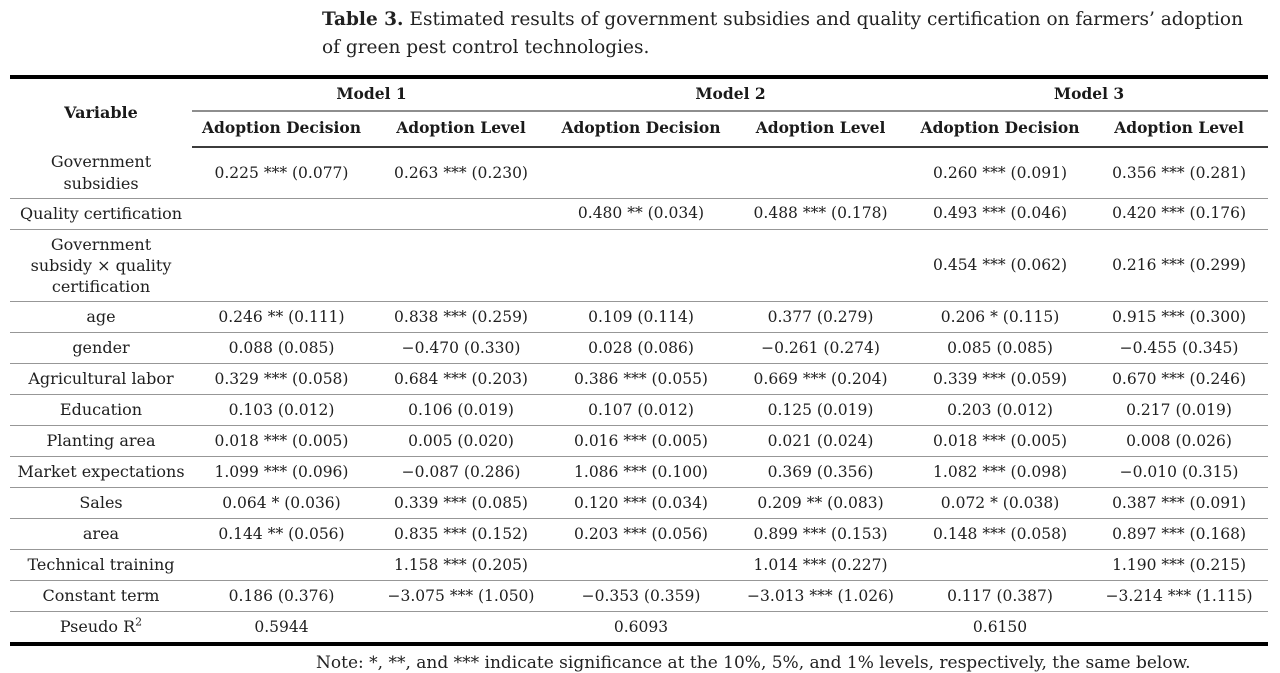 This screenshot has height=673, width=1280. What do you see at coordinates (461, 441) in the screenshot?
I see `cell: 0.005 (0.020)` at bounding box center [461, 441].